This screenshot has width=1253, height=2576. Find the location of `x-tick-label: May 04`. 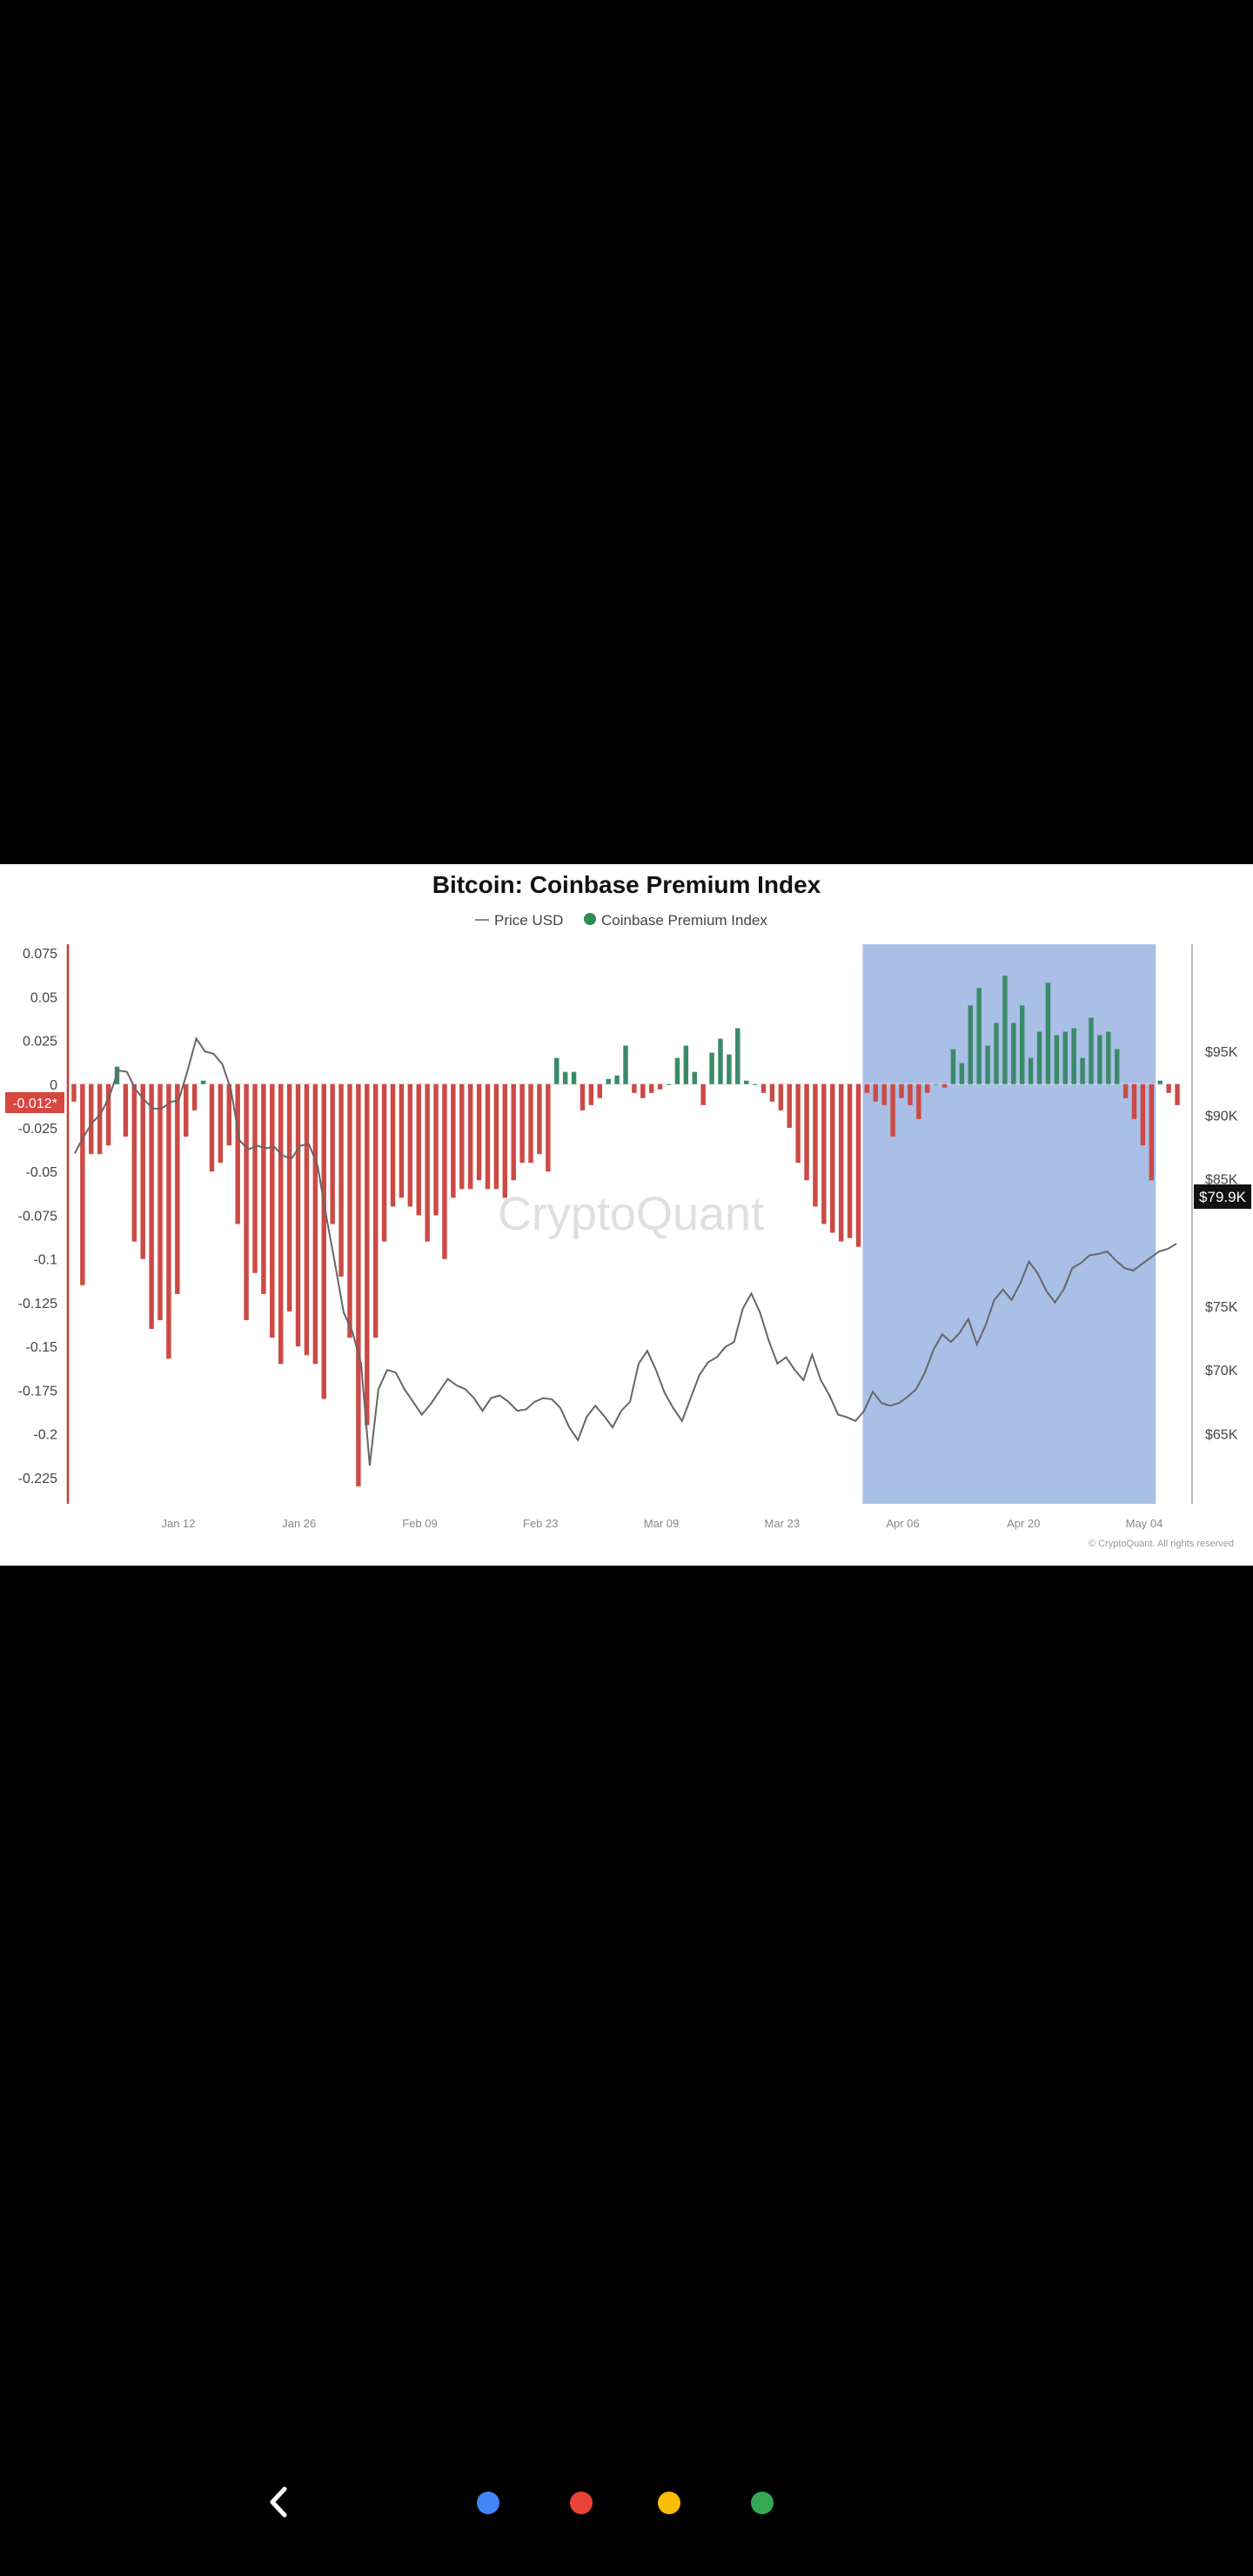

x-tick-label: May 04 is located at coordinates (1144, 1523).